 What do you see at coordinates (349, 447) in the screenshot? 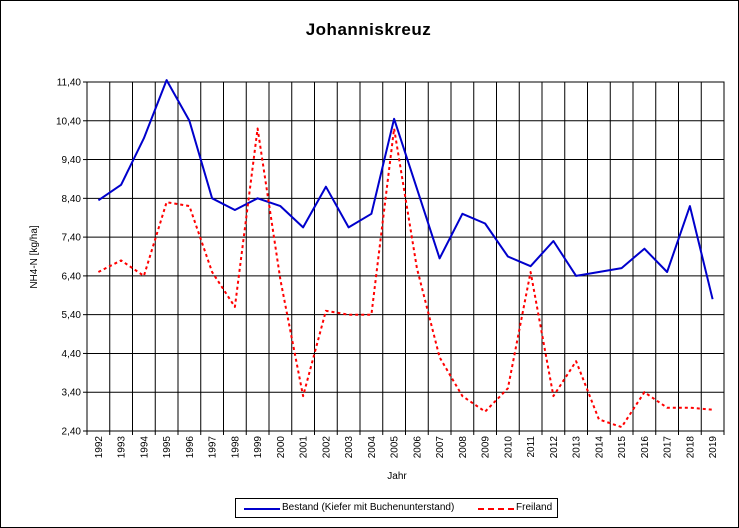
I see `x-tick-label: 2003` at bounding box center [349, 447].